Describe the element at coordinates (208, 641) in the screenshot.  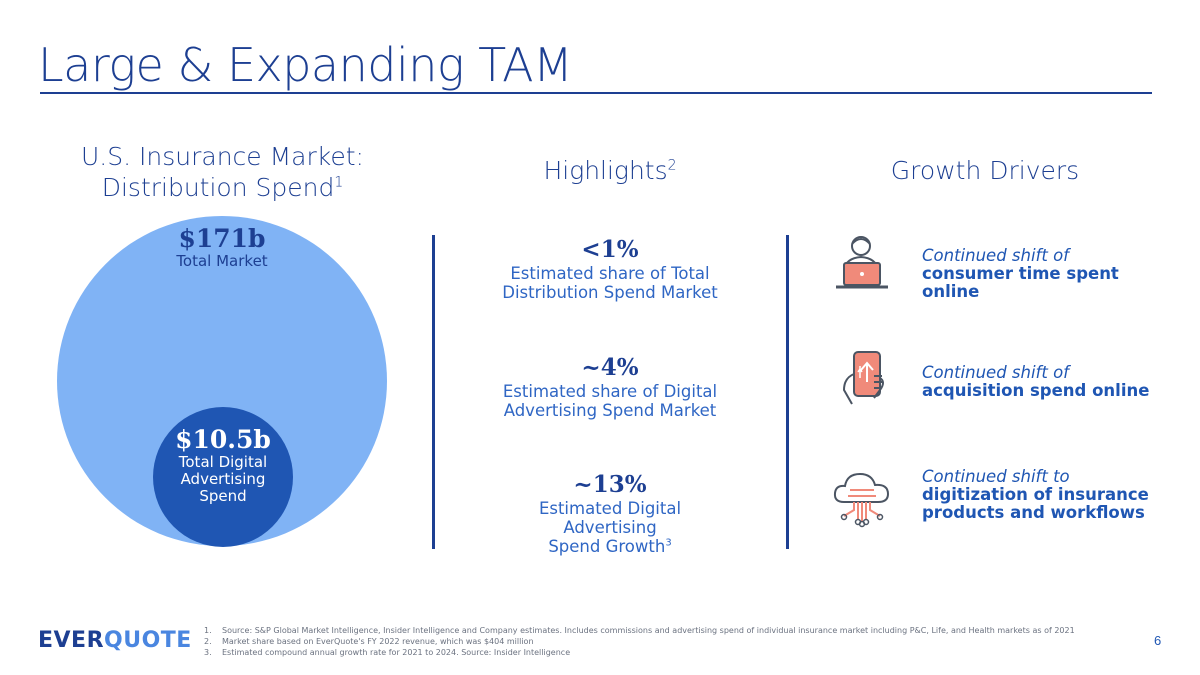
I see `footnote-number: 2.` at that location.